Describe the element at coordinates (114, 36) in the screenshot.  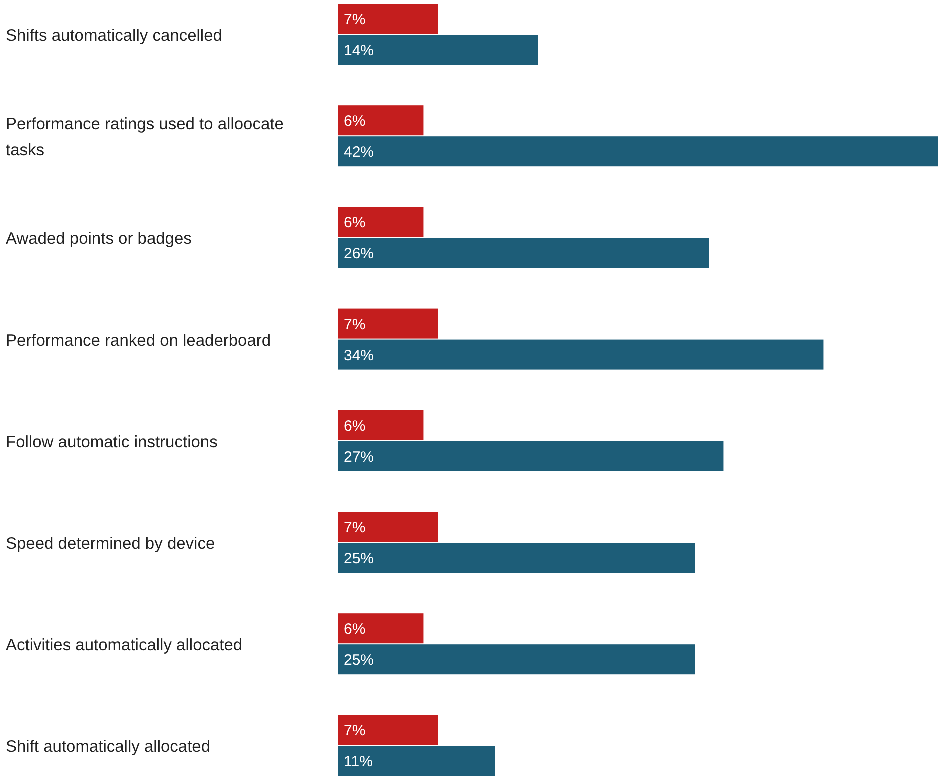
I see `y-tick-label: Shifts automatically cancelled` at that location.